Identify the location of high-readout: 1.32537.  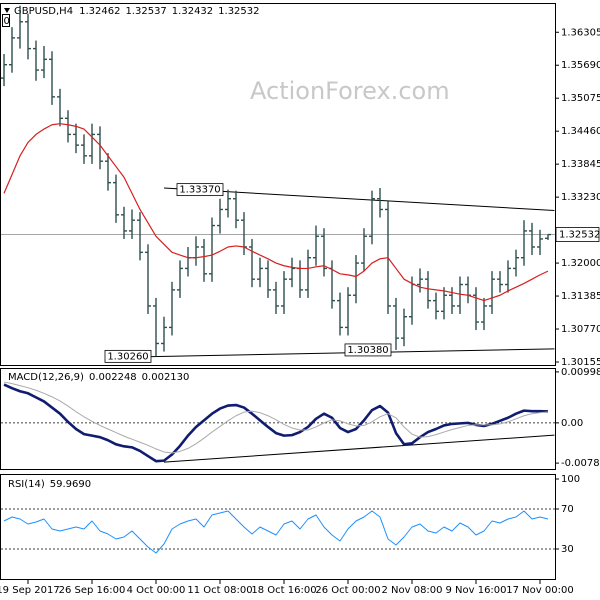
(145, 11).